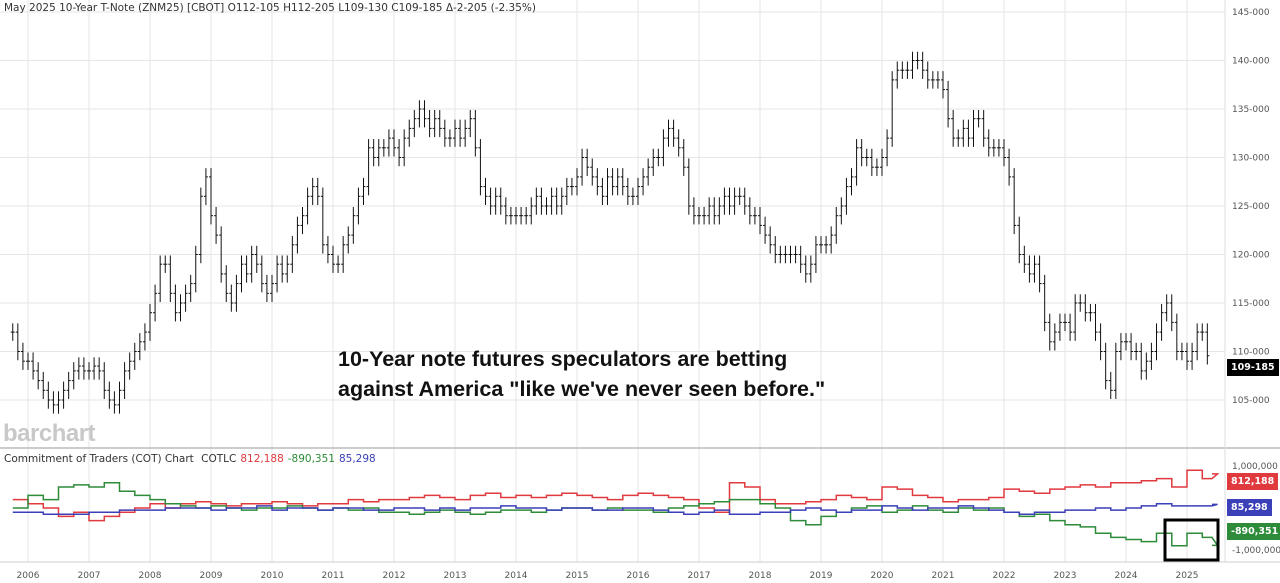 This screenshot has width=1280, height=583. What do you see at coordinates (455, 576) in the screenshot?
I see `x-tick-label: 2013` at bounding box center [455, 576].